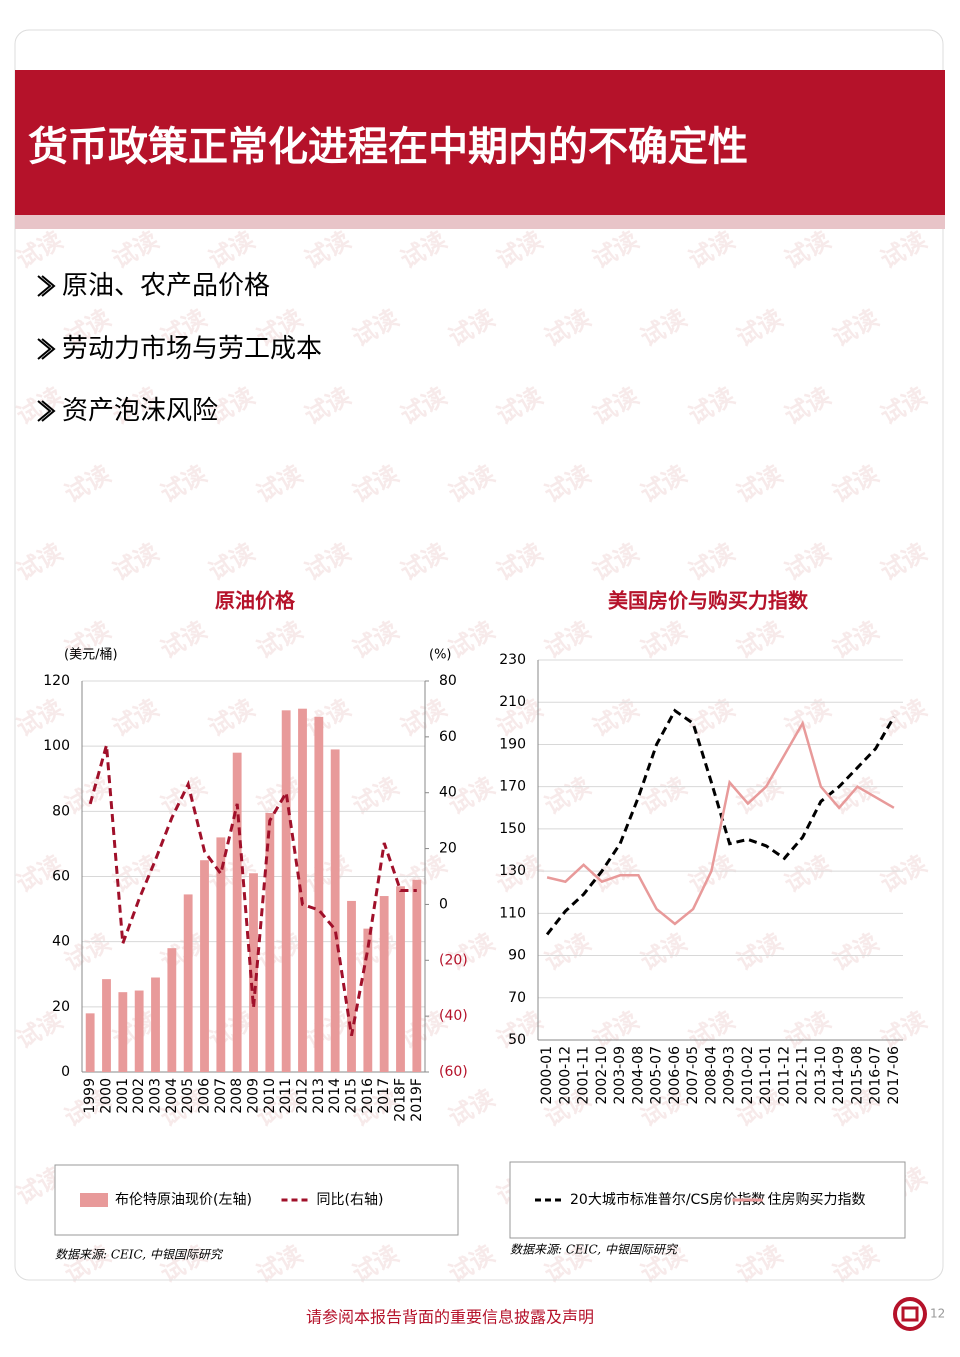  What do you see at coordinates (602, 1075) in the screenshot?
I see `x-tick-label: 2002-10` at bounding box center [602, 1075].